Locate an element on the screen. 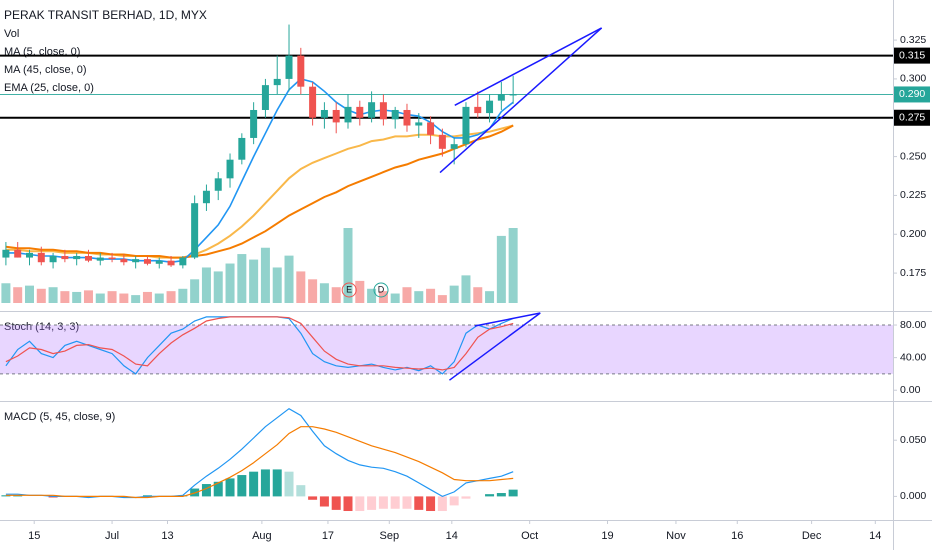  price-tick-label: 0.300 is located at coordinates (913, 79).